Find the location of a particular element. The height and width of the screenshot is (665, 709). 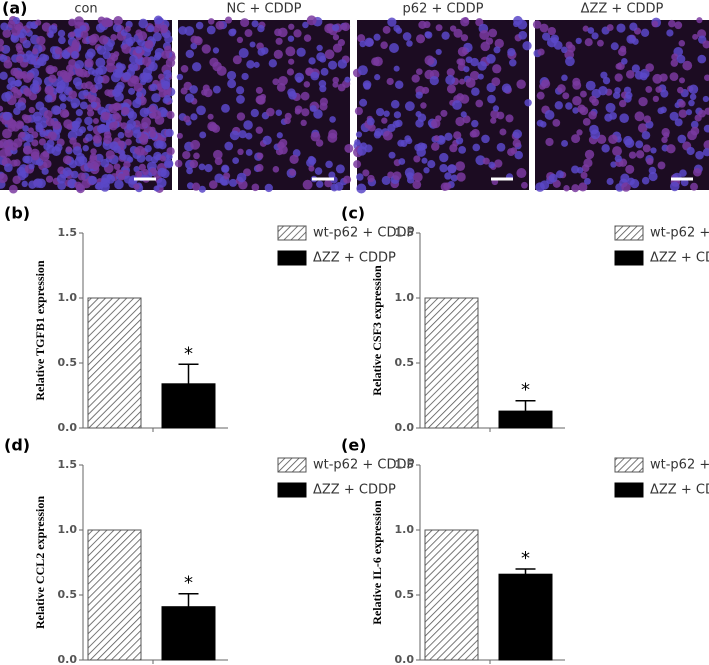

micrograph is located at coordinates (620, 105).